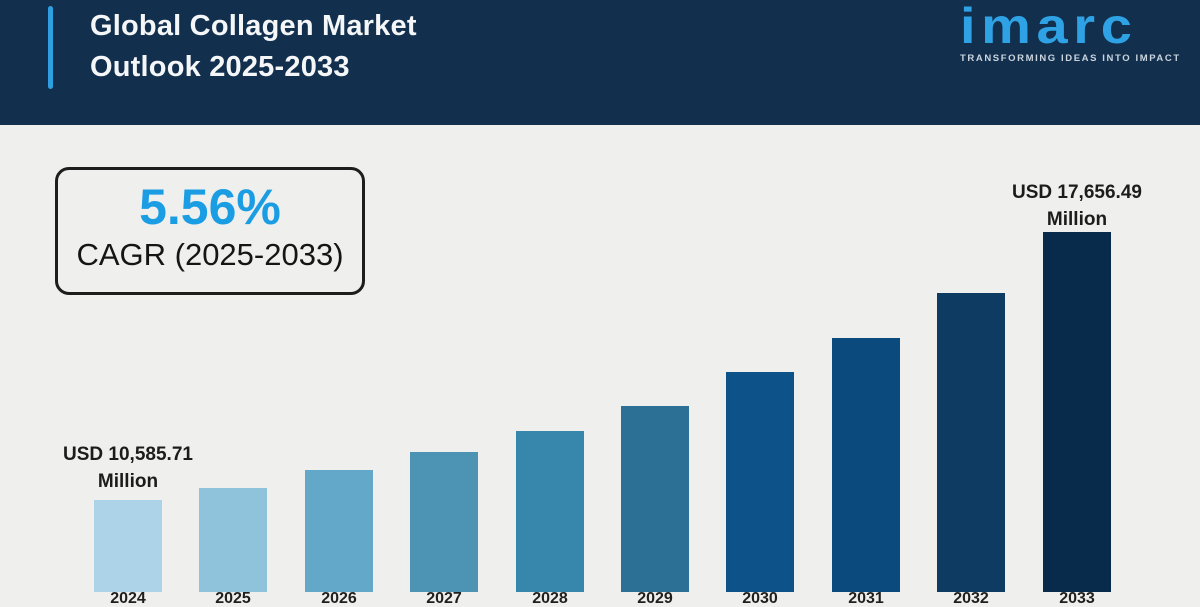 This screenshot has height=607, width=1200. What do you see at coordinates (50, 47) in the screenshot?
I see `title-accent-bar` at bounding box center [50, 47].